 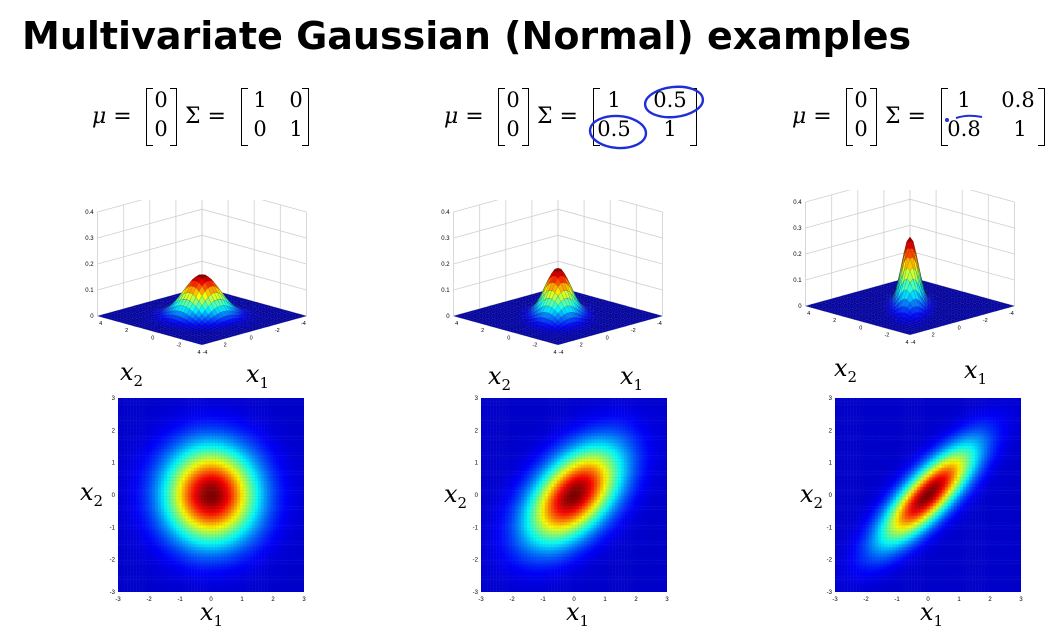 What do you see at coordinates (149, 600) in the screenshot?
I see `heatmap-xtick: -2` at bounding box center [149, 600].